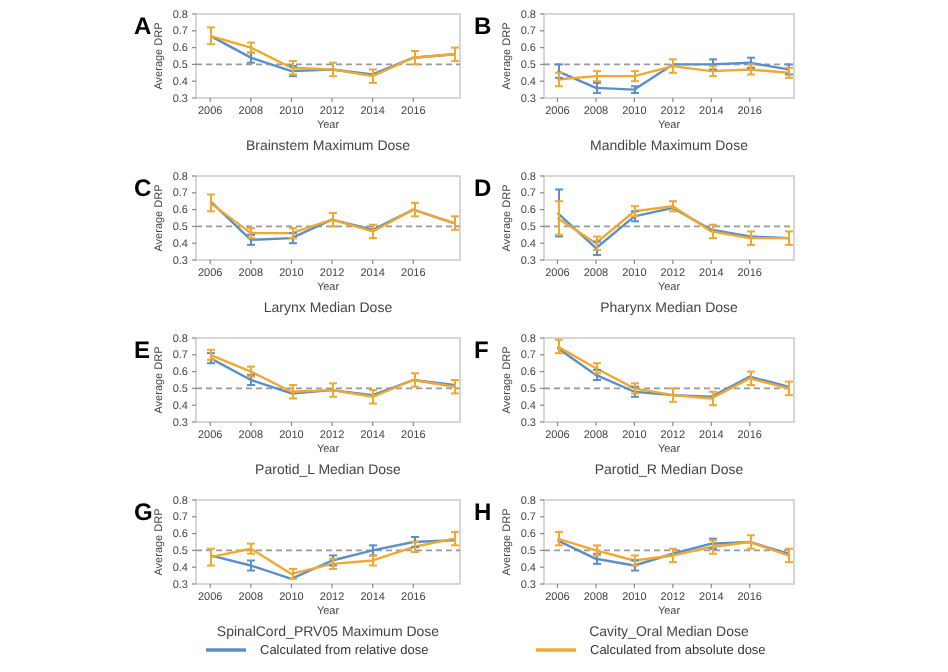  Describe the element at coordinates (481, 350) in the screenshot. I see `text: F` at that location.